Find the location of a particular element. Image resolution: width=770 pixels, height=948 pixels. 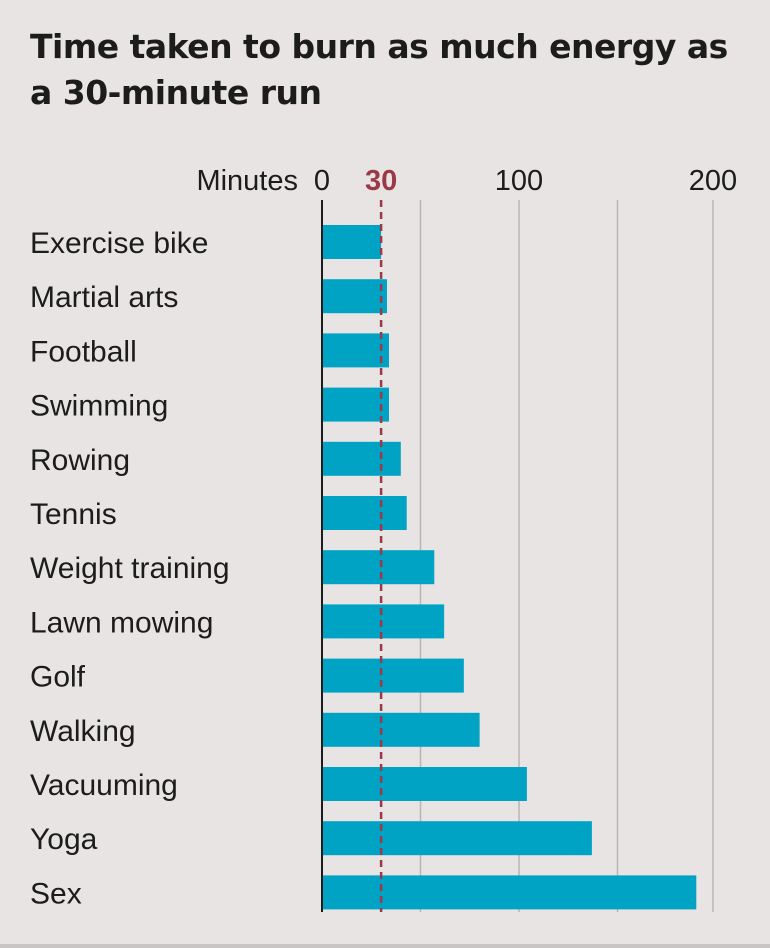

x-axis-label: Minutes is located at coordinates (247, 181).